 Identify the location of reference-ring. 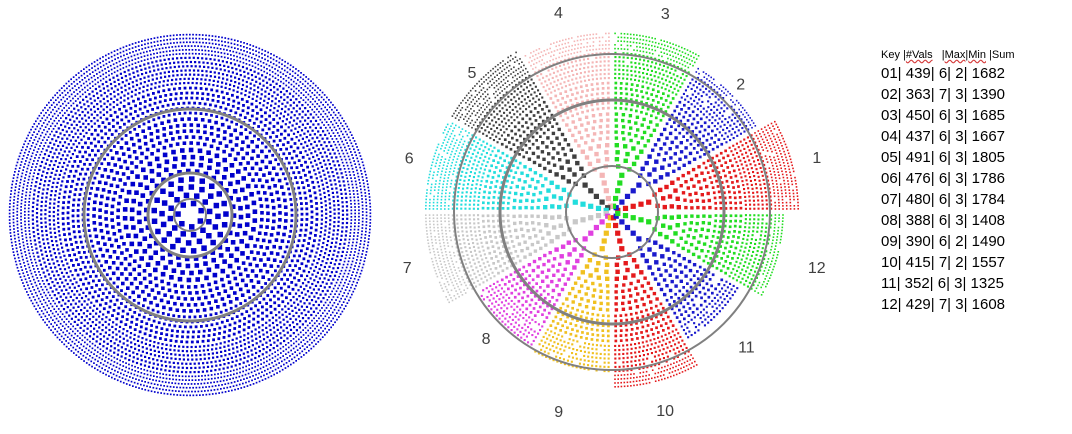
(190, 215).